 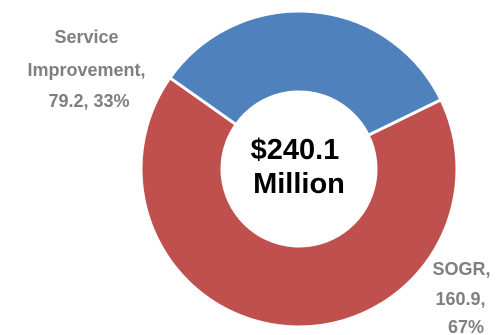 I want to click on slice-label-line: Improvement,, so click(x=86, y=70).